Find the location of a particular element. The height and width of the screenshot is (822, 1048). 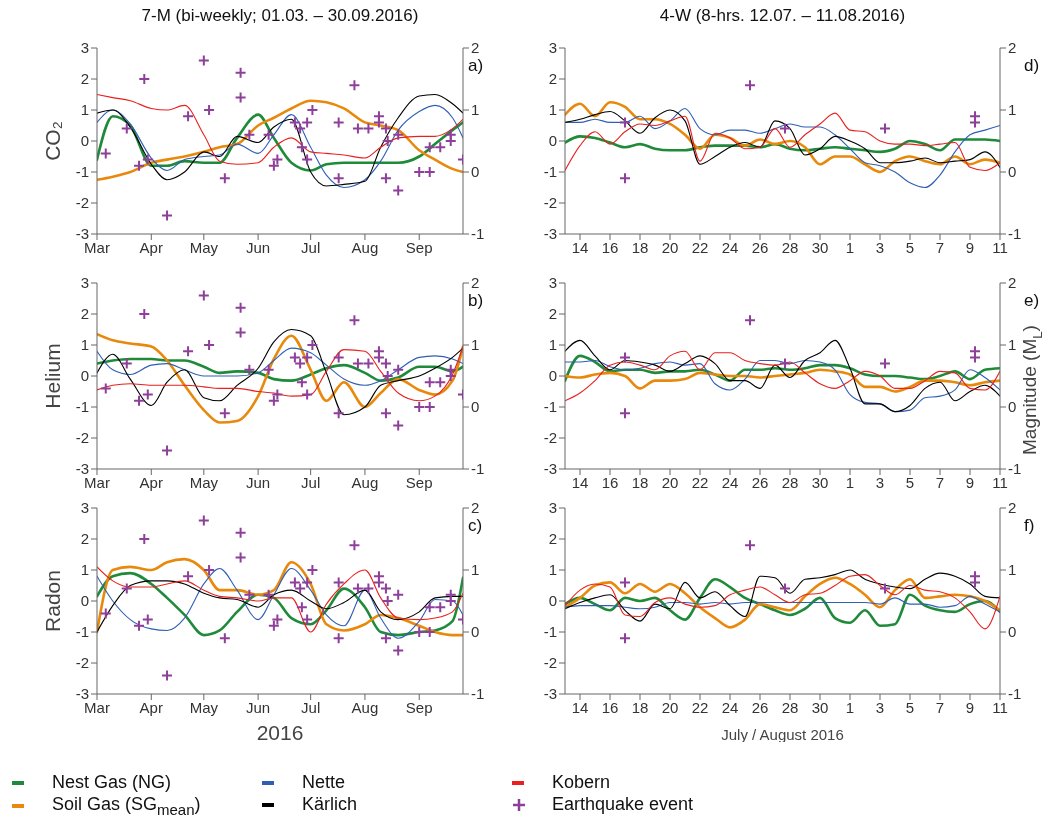

y-tick-label: -1 is located at coordinates (550, 172).